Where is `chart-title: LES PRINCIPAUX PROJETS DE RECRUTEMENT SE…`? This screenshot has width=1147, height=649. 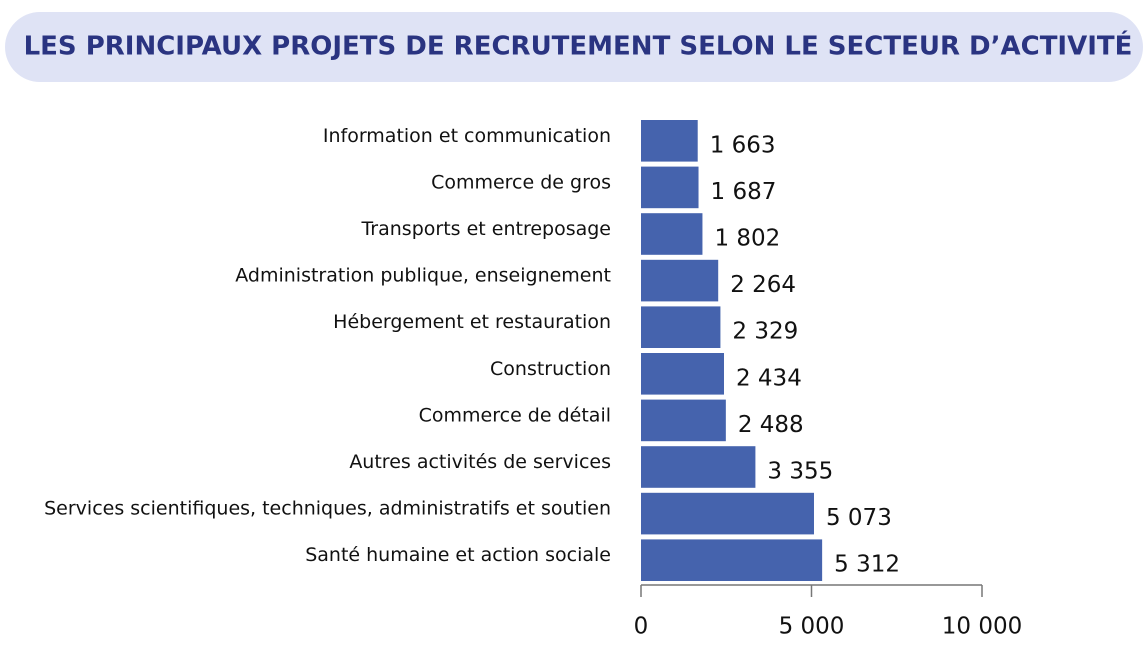
chart-title: LES PRINCIPAUX PROJETS DE RECRUTEMENT SE… is located at coordinates (578, 46).